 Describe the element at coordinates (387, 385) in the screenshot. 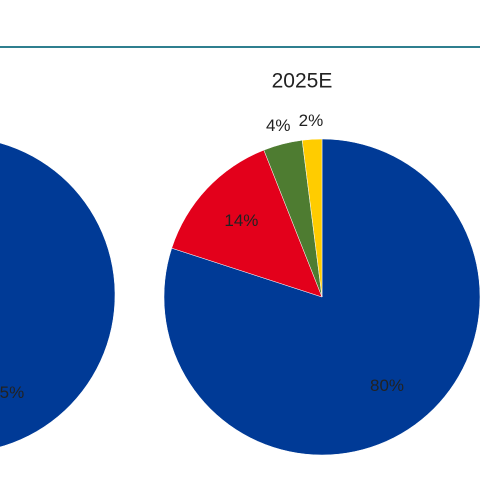

I see `data-label: 80%` at that location.